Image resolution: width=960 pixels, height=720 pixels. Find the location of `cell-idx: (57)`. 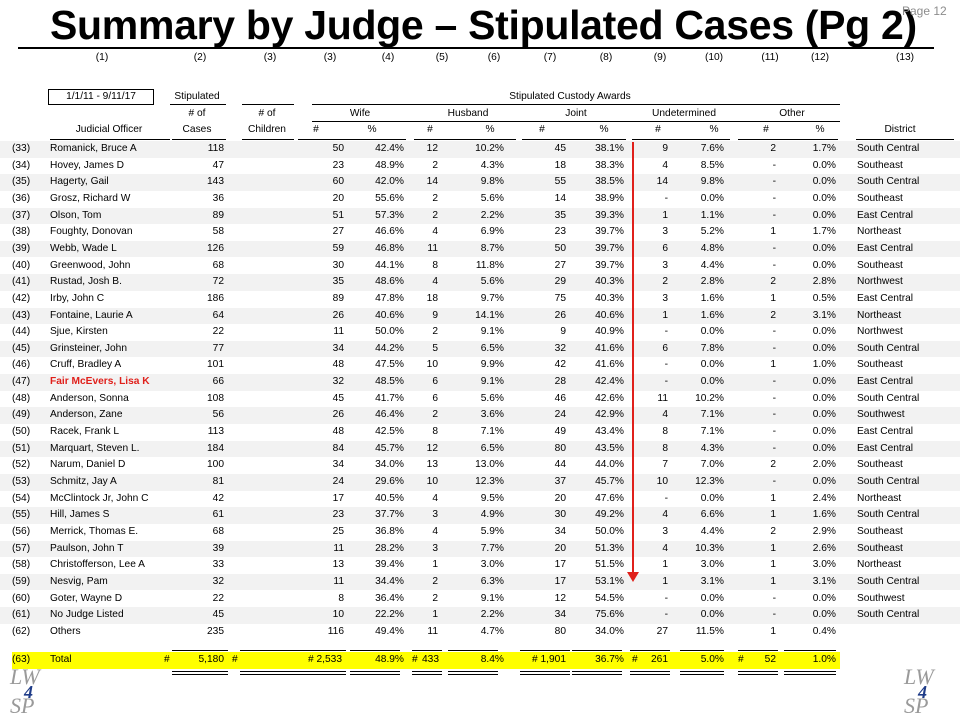

cell-idx: (57) is located at coordinates (21, 548).